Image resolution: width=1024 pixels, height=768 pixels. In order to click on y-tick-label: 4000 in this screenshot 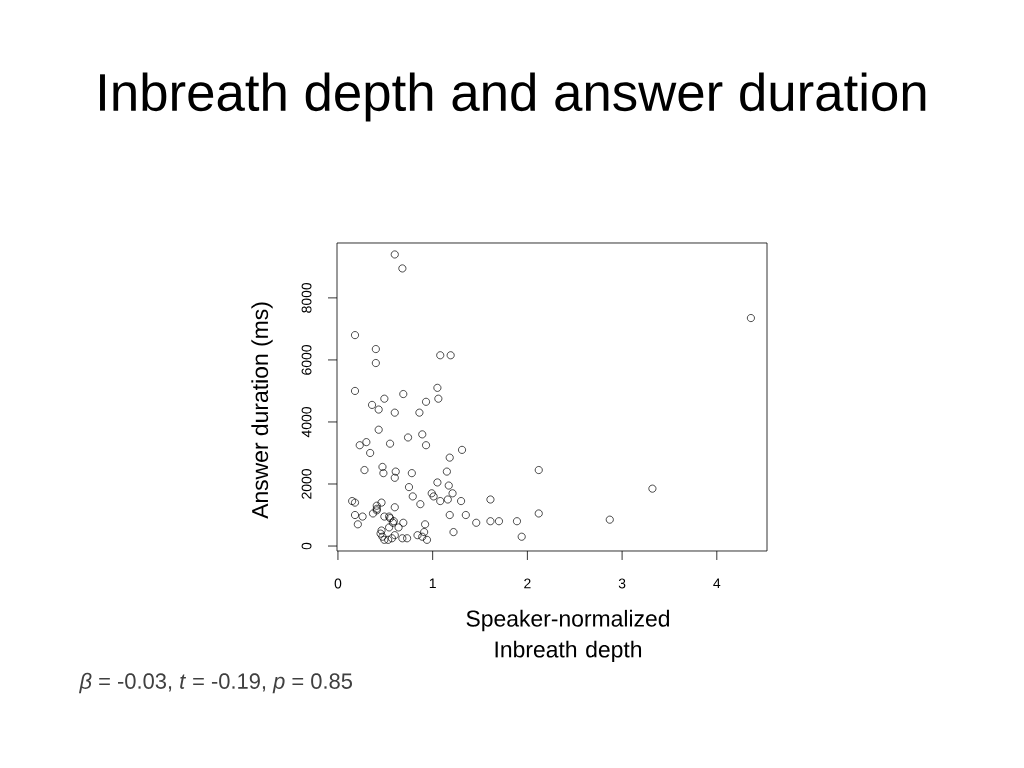, I will do `click(306, 422)`.